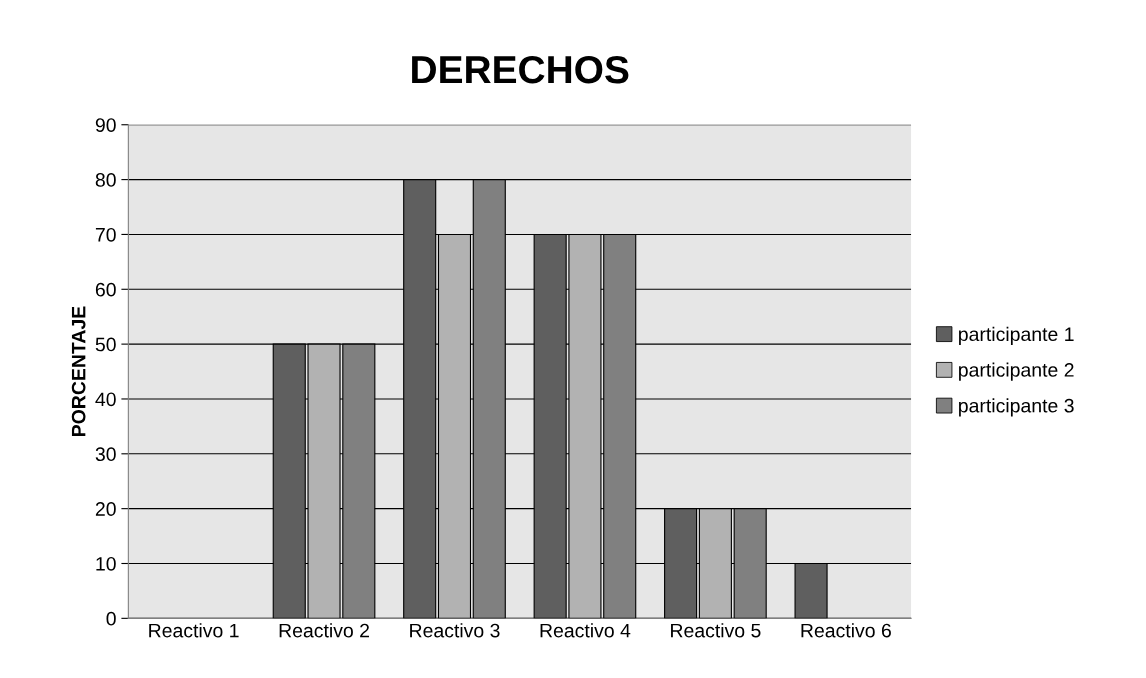  What do you see at coordinates (105, 399) in the screenshot?
I see `y-tick-label: 40` at bounding box center [105, 399].